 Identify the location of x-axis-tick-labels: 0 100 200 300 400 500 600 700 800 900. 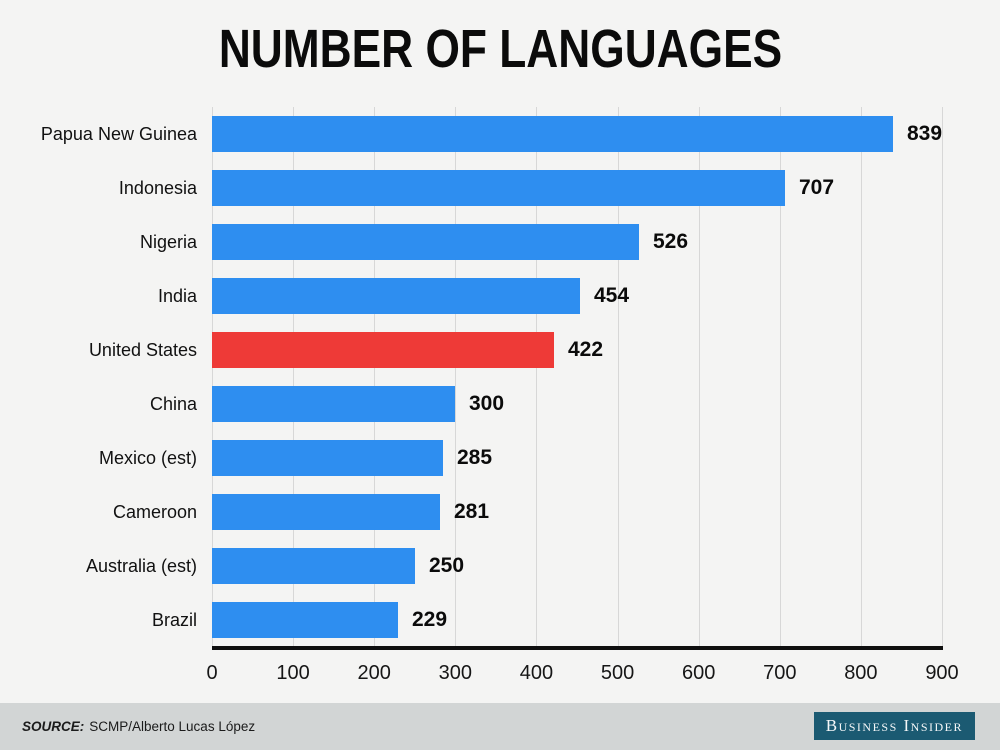
(582, 675).